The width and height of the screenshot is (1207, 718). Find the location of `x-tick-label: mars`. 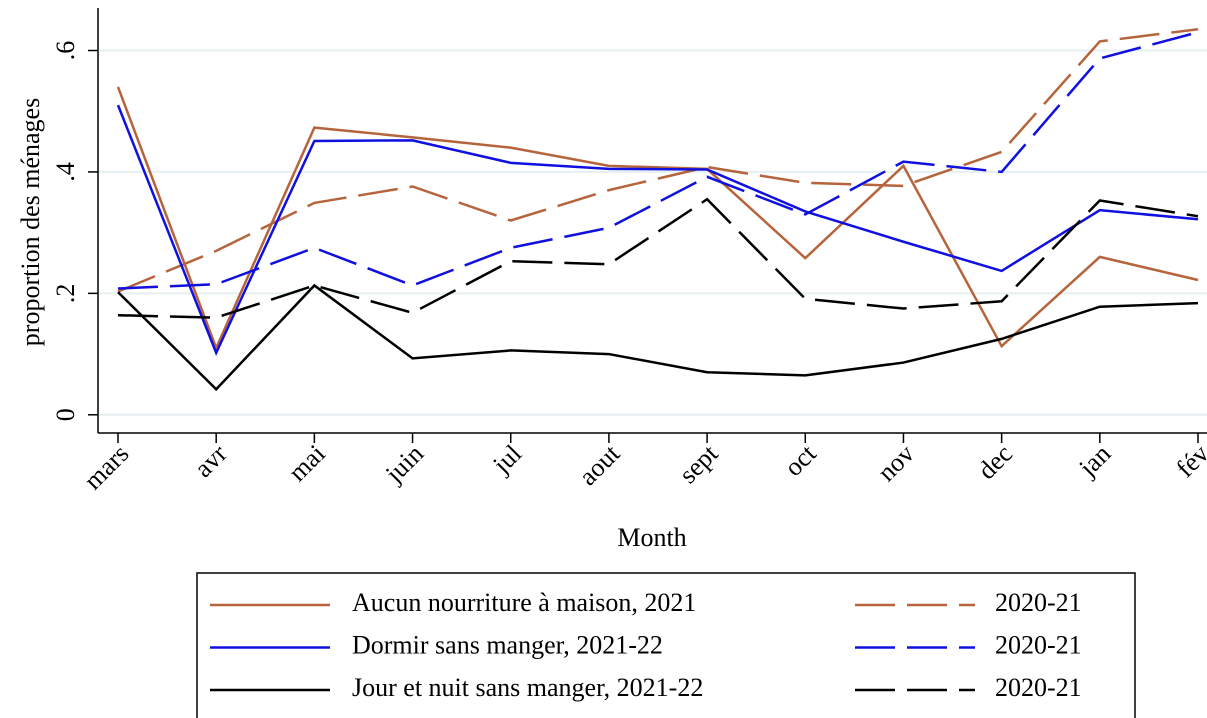

x-tick-label: mars is located at coordinates (106, 467).